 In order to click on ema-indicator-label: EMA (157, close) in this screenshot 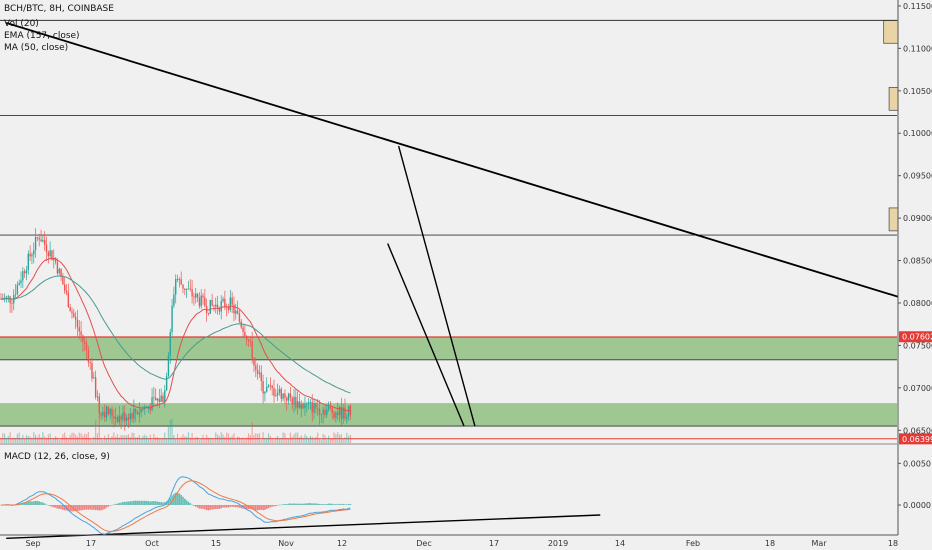, I will do `click(42, 36)`.